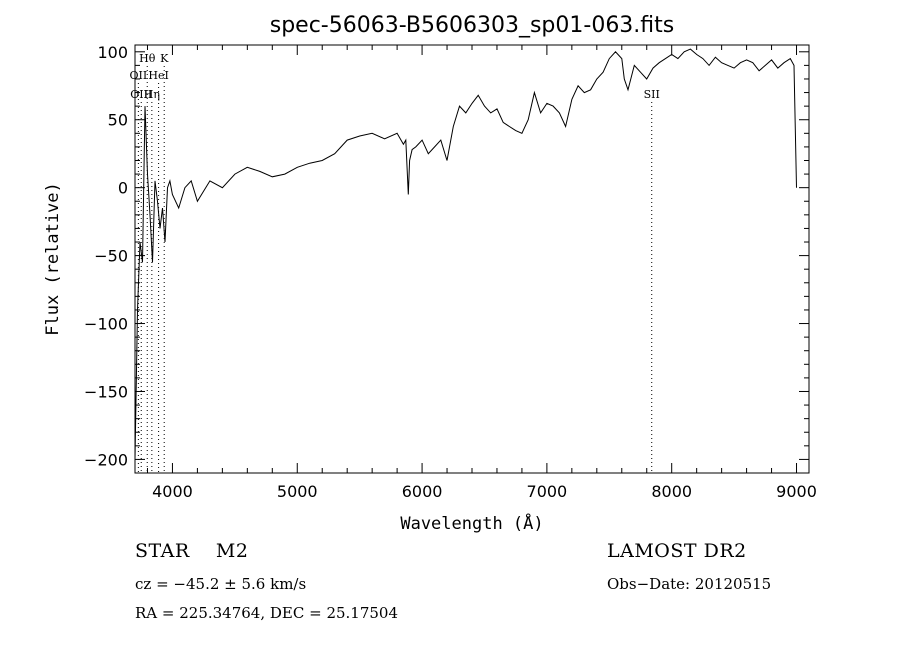 This screenshot has width=900, height=650. Describe the element at coordinates (141, 94) in the screenshot. I see `spectral-line-label: OIII` at that location.